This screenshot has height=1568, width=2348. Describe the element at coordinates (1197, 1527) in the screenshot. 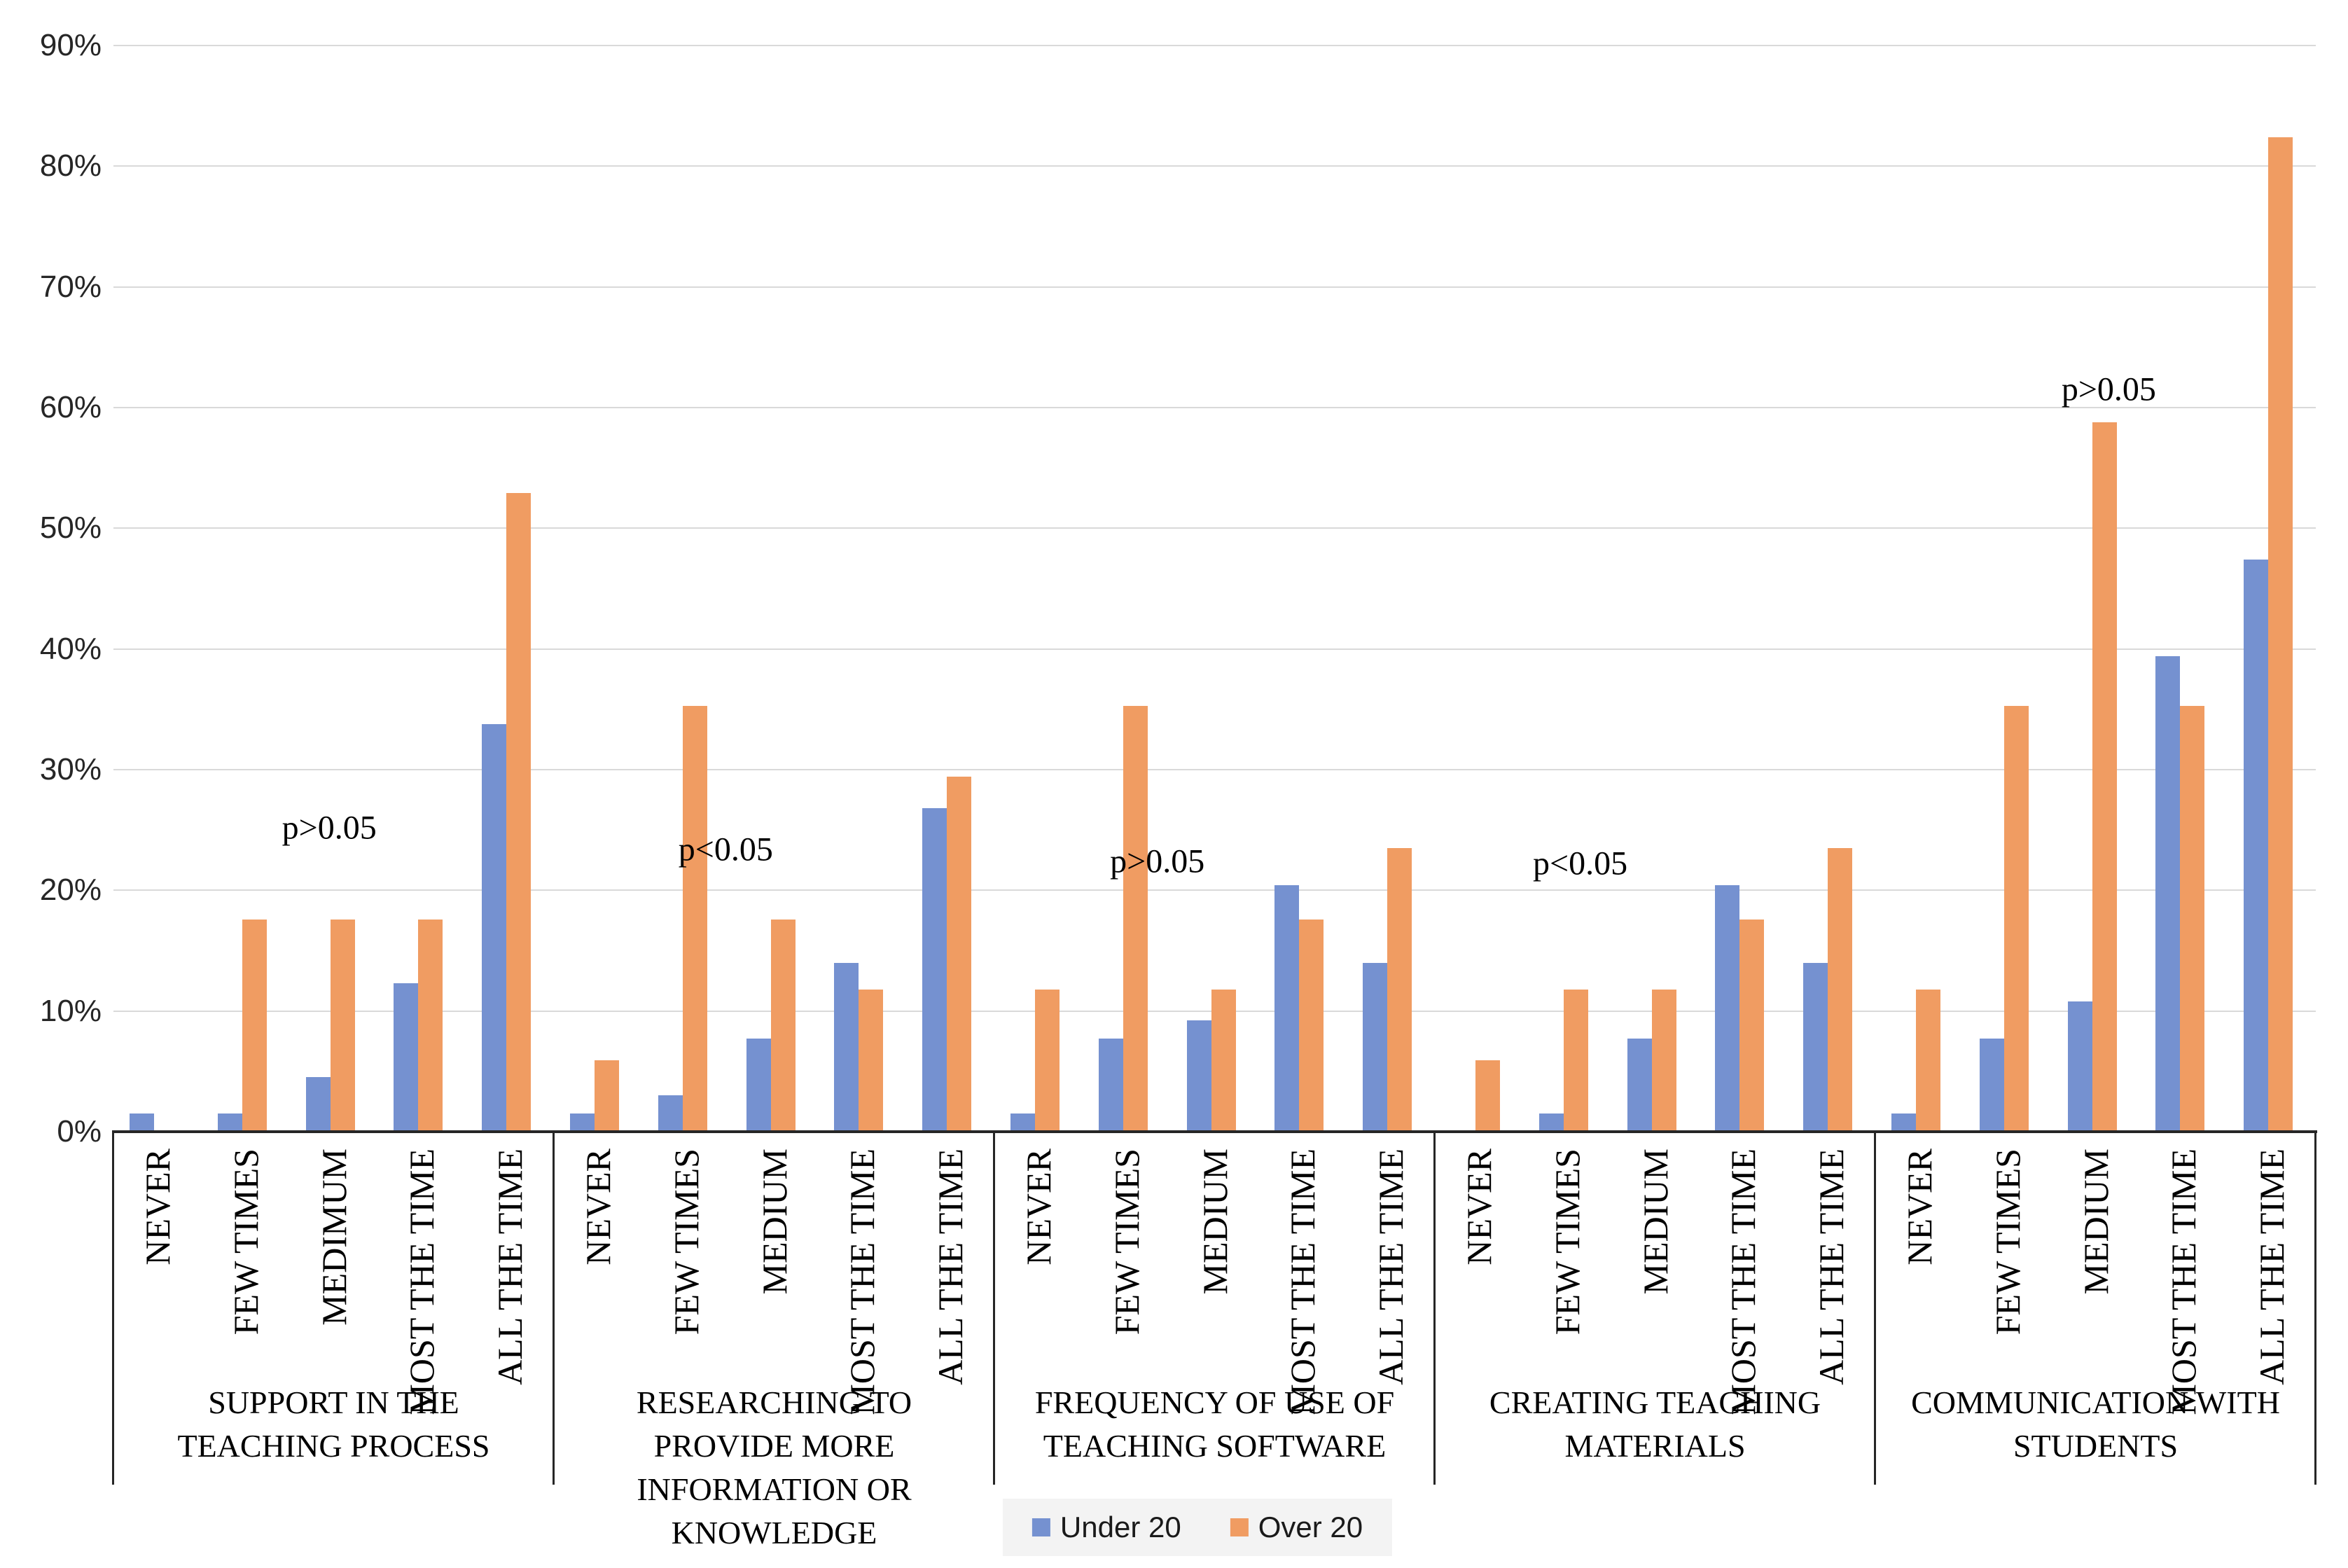

I see `legend: Under 20 Over 20` at that location.